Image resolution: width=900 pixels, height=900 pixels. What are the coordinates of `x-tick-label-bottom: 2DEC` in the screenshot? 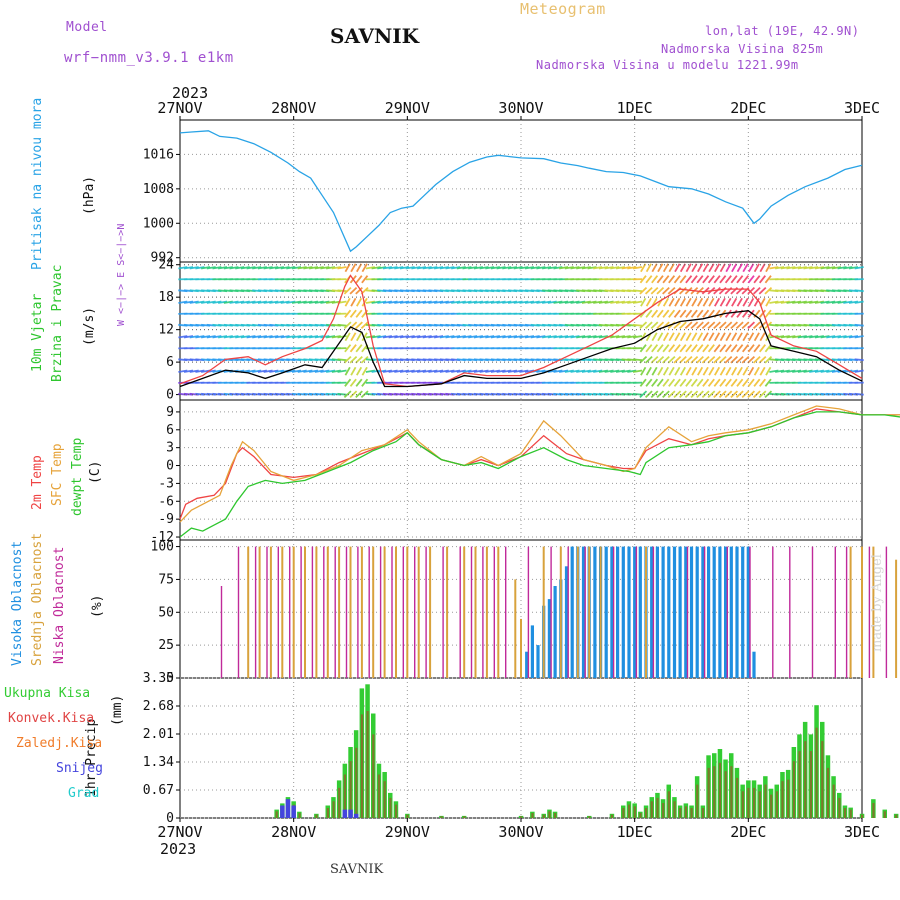 It's located at (748, 832).